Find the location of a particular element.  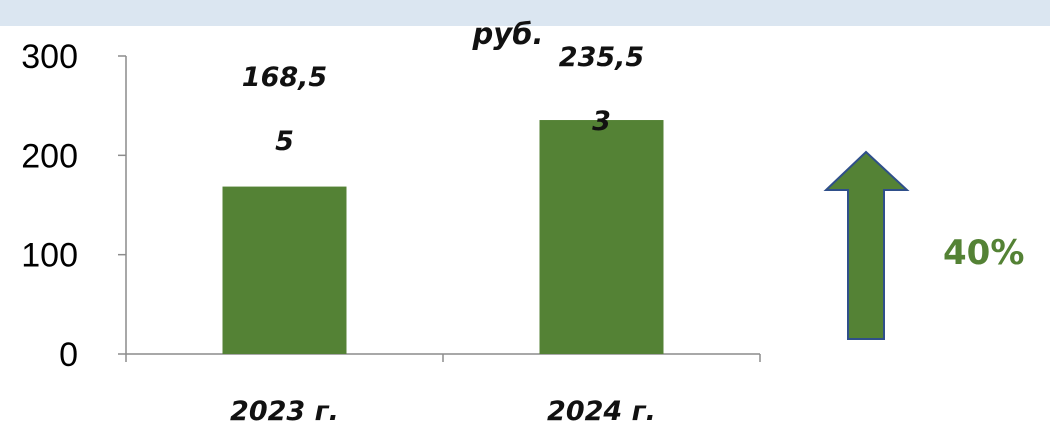

growth-percent: 40% is located at coordinates (983, 253).